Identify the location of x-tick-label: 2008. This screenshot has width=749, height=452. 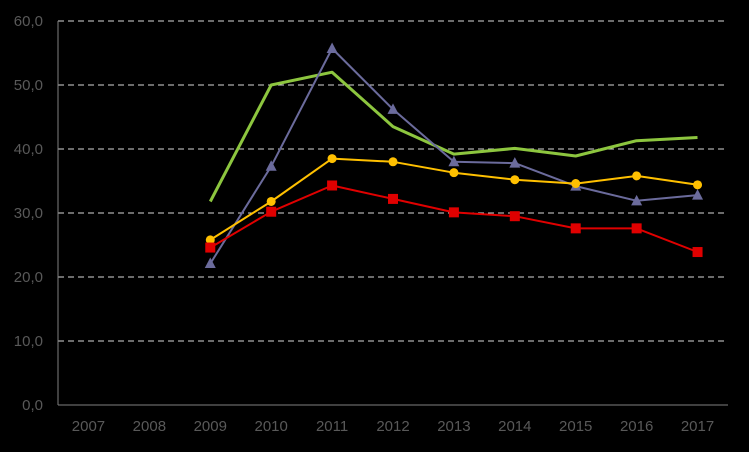
(149, 426).